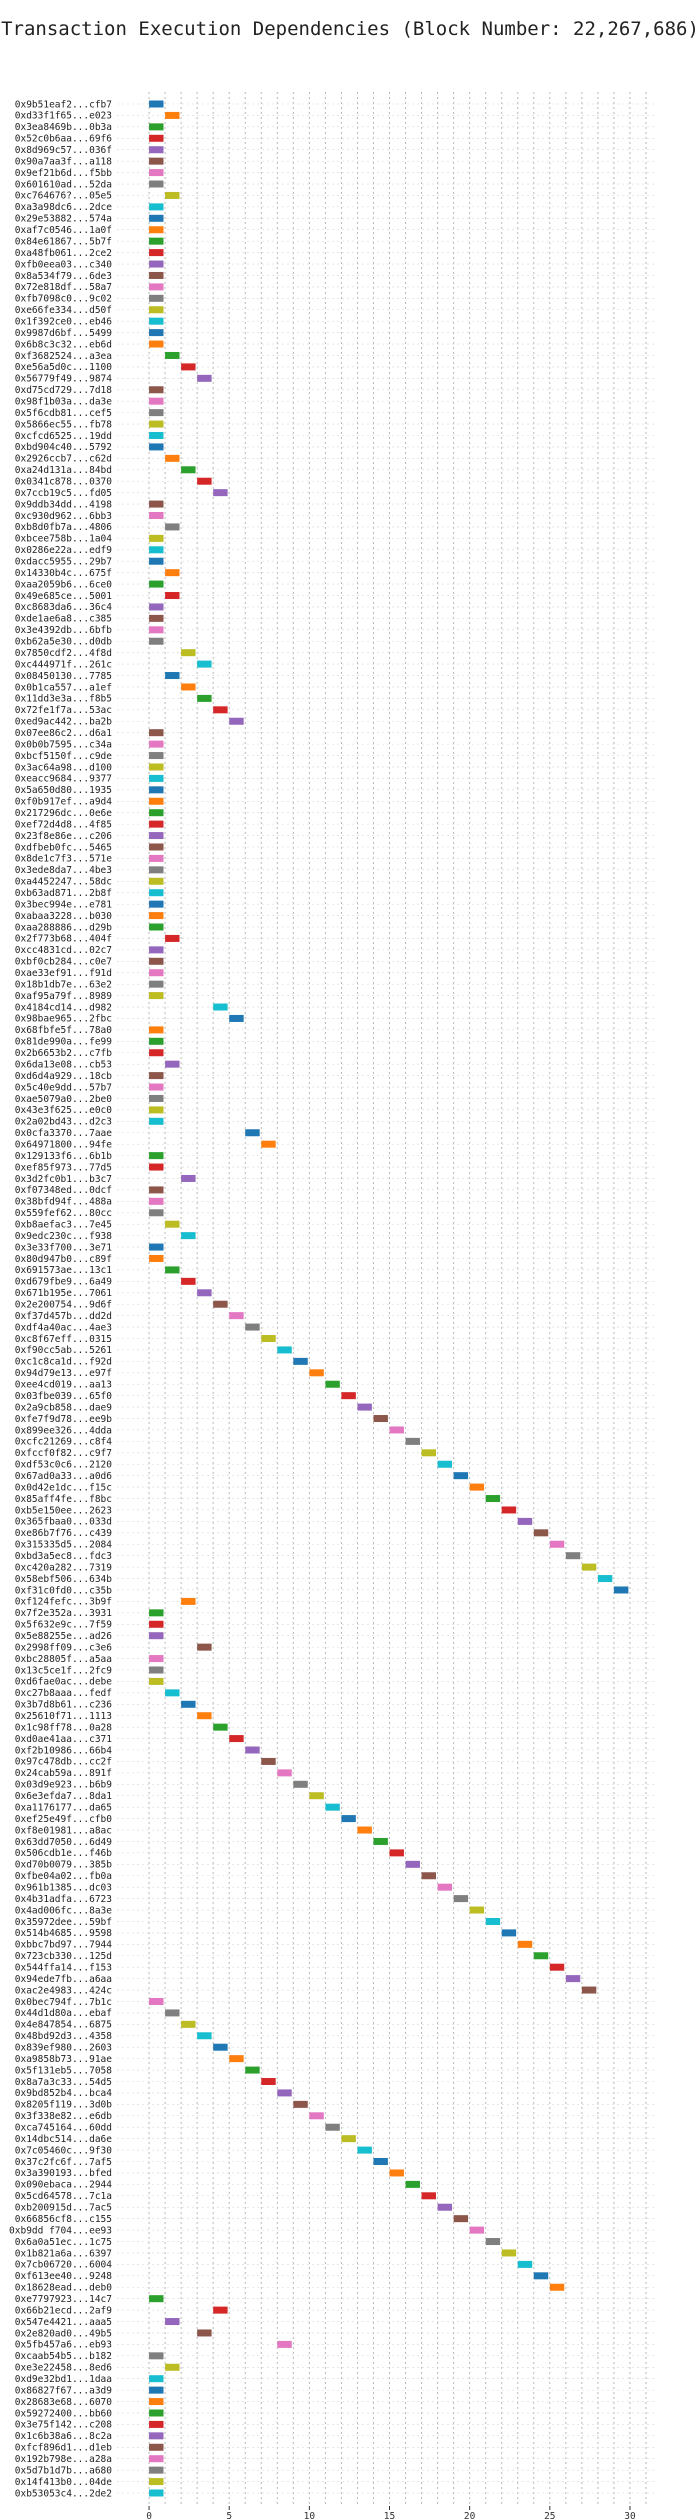 Image resolution: width=700 pixels, height=2520 pixels. What do you see at coordinates (64, 584) in the screenshot?
I see `row-label: 0xaa2059b6...6ce0` at bounding box center [64, 584].